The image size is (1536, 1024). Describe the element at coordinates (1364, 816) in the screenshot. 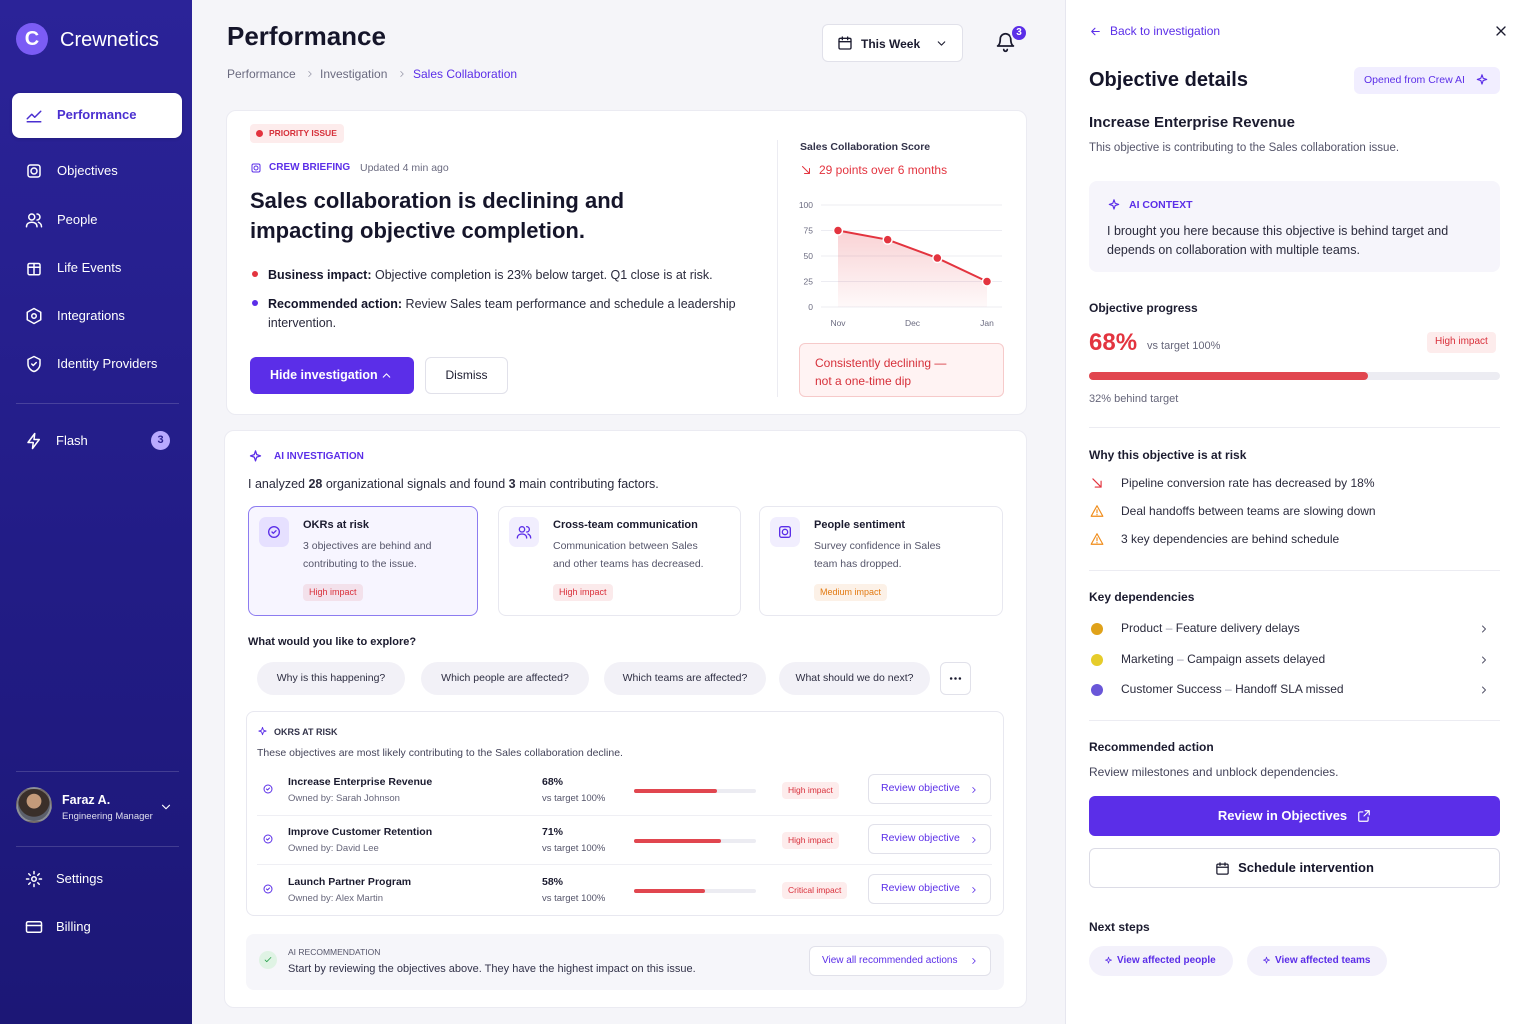

I see `external-icon` at that location.